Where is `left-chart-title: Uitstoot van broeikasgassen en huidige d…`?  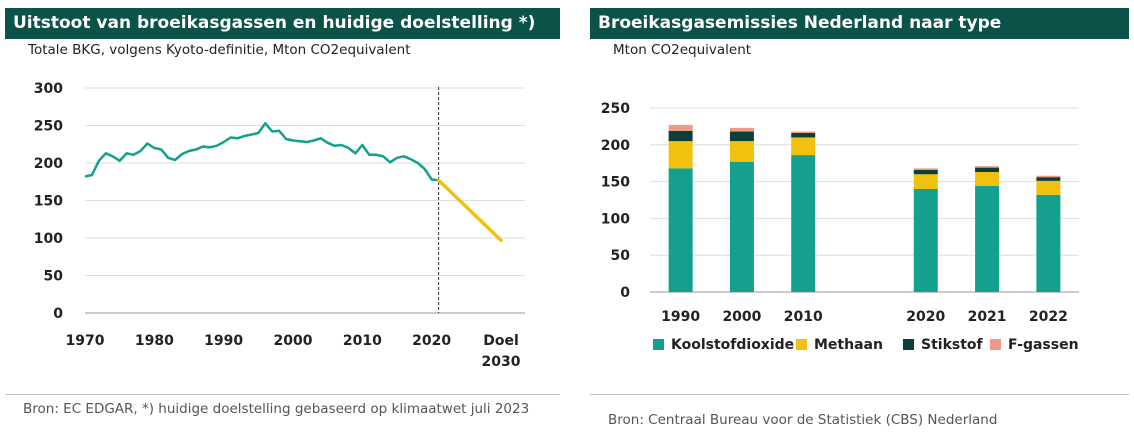
left-chart-title: Uitstoot van broeikasgassen en huidige d… is located at coordinates (282, 23).